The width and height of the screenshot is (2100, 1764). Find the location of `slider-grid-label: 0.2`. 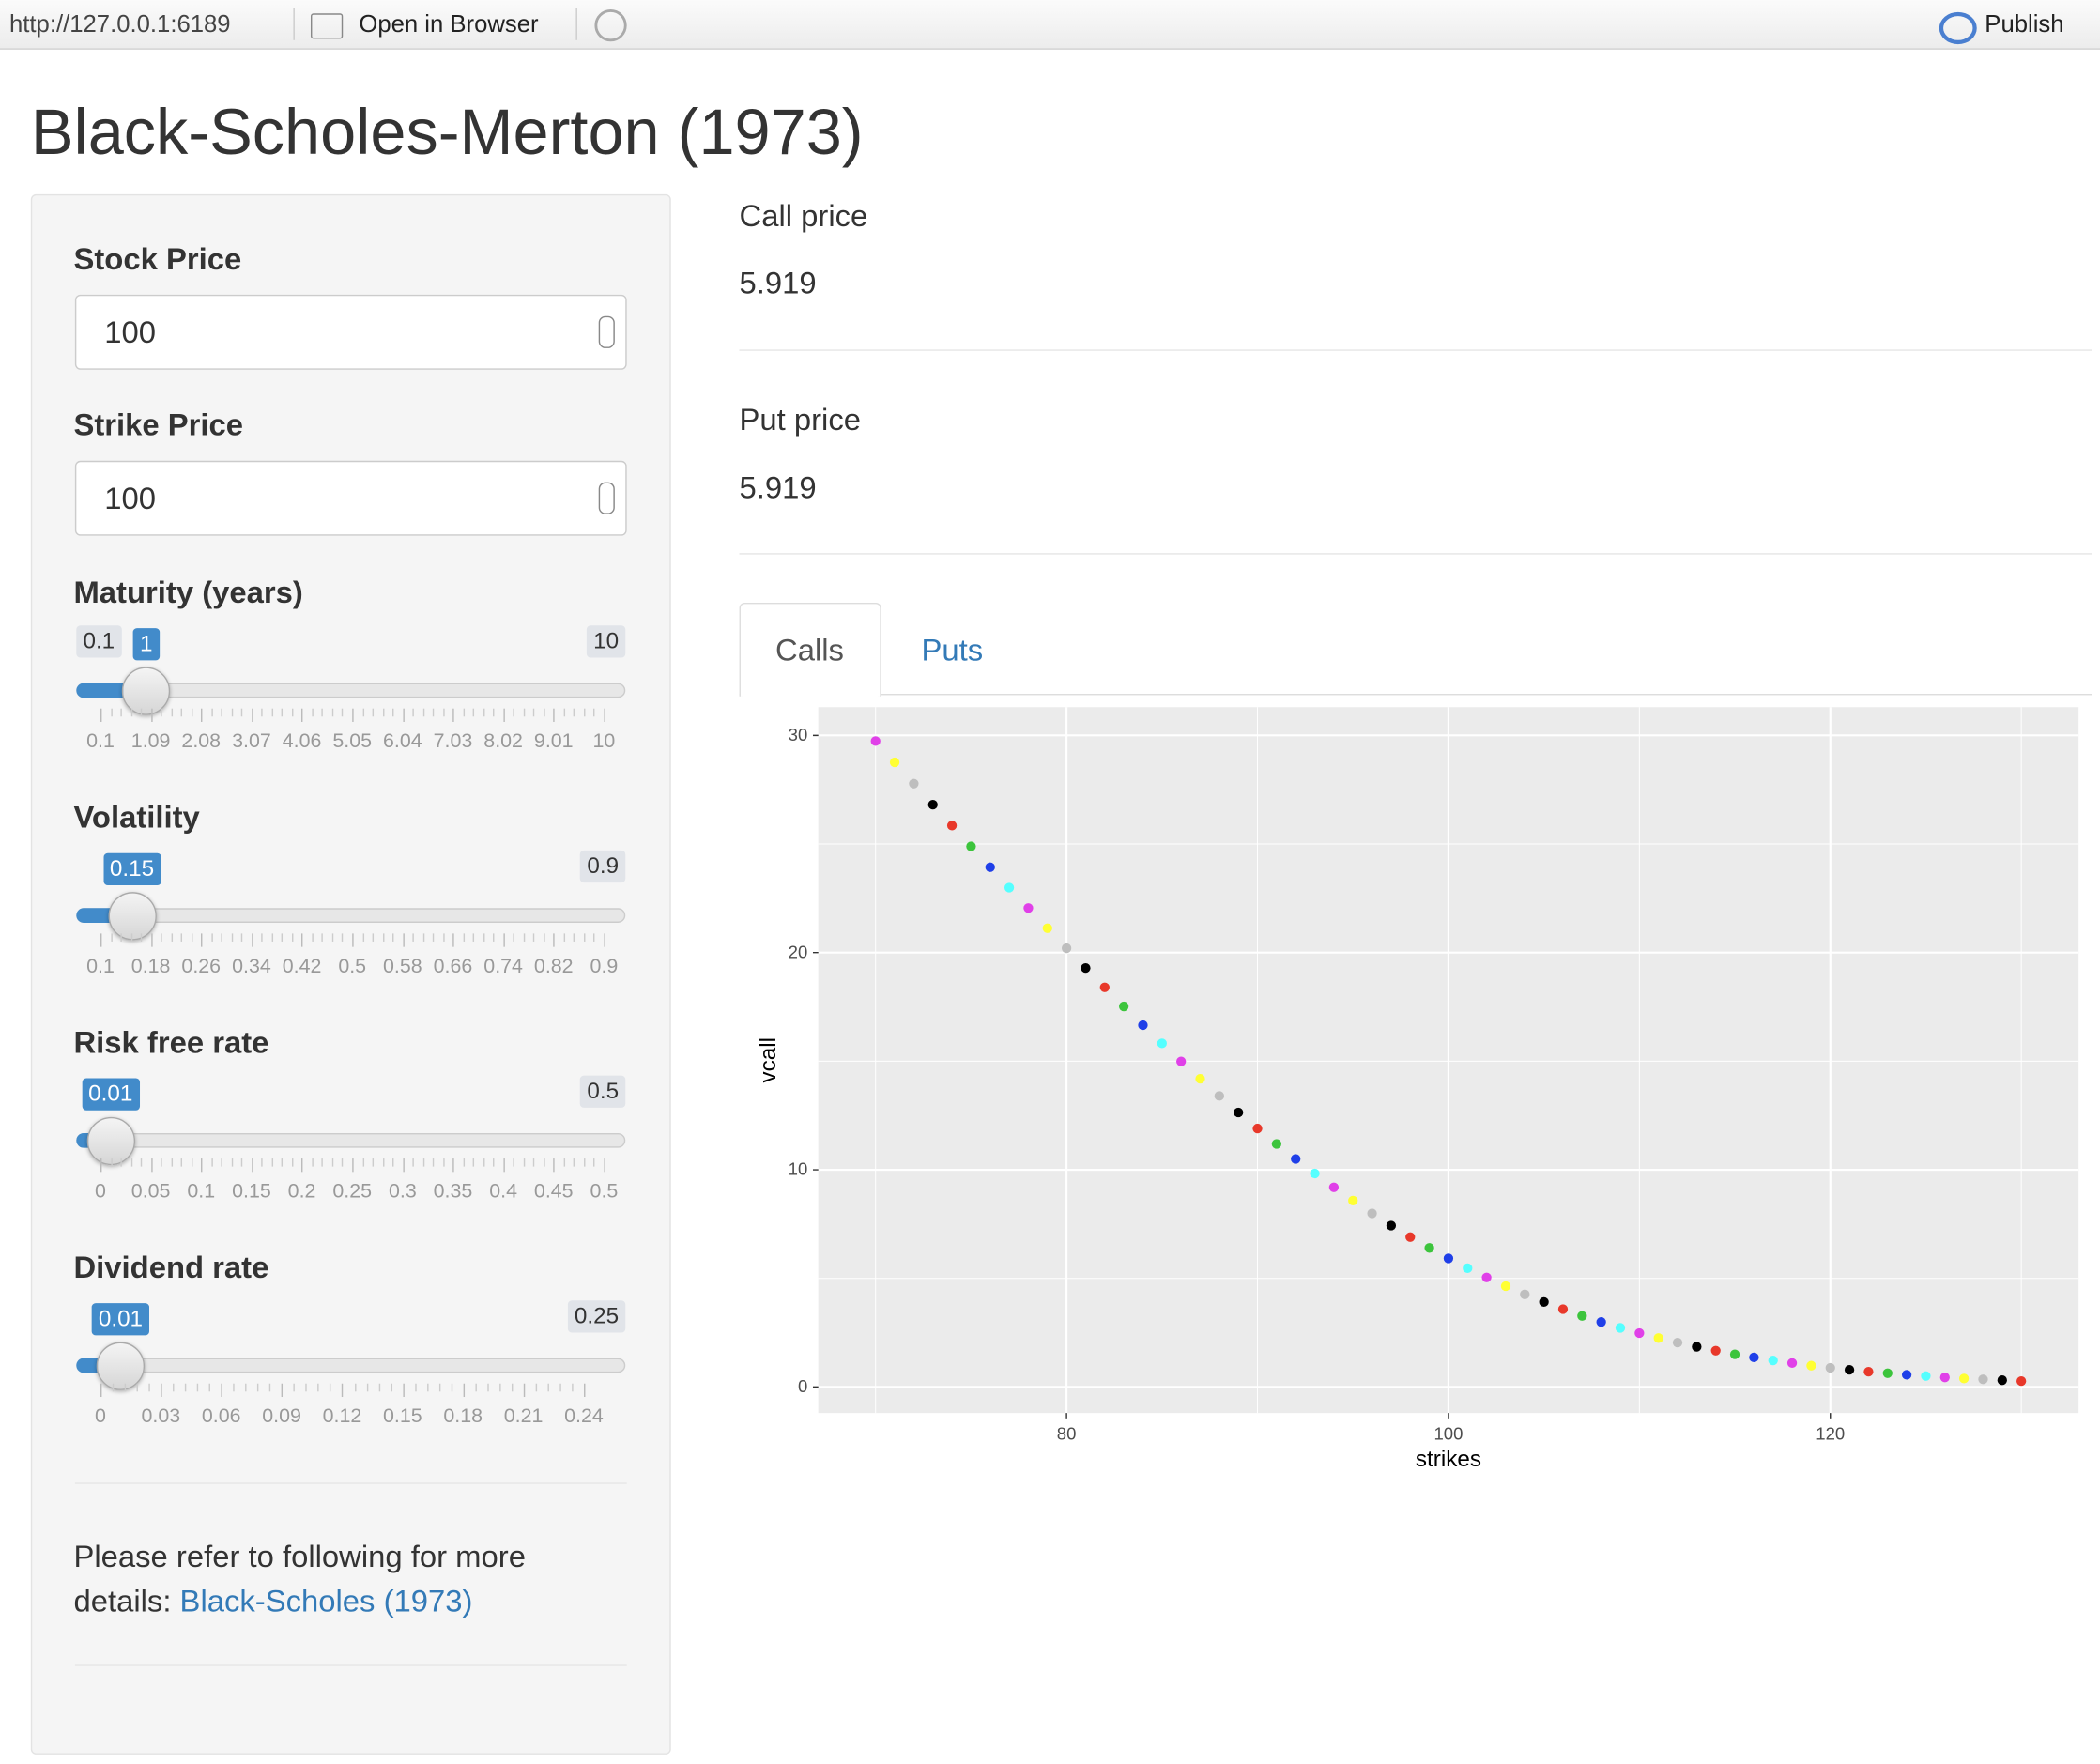

slider-grid-label: 0.2 is located at coordinates (302, 1191).